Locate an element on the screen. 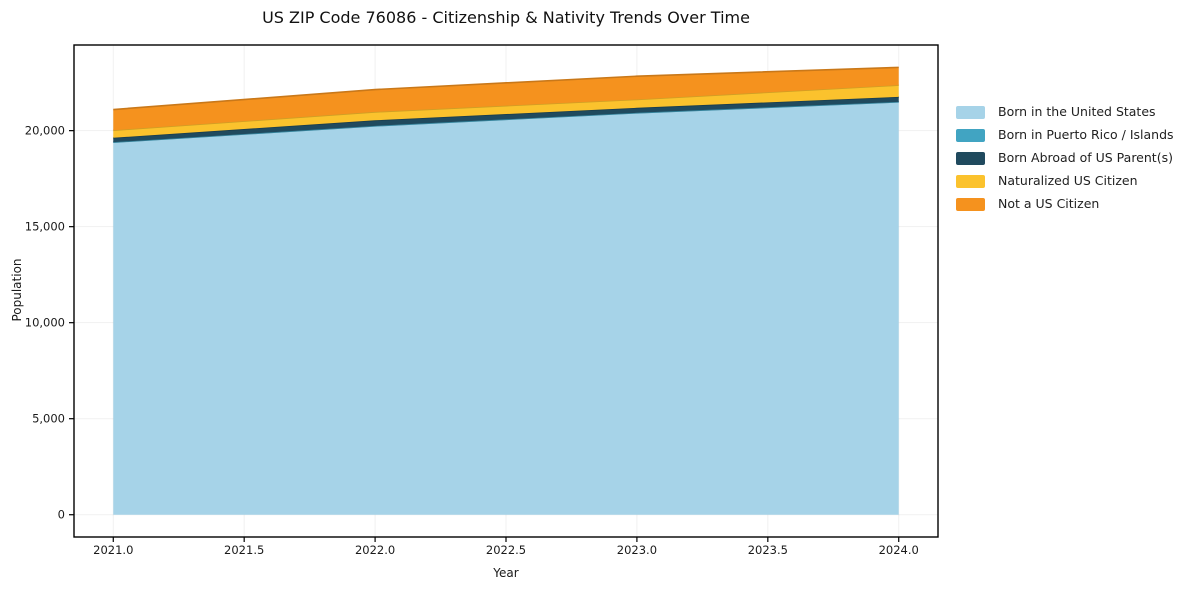 The width and height of the screenshot is (1189, 590). y-tick-label: 15,000 is located at coordinates (45, 227).